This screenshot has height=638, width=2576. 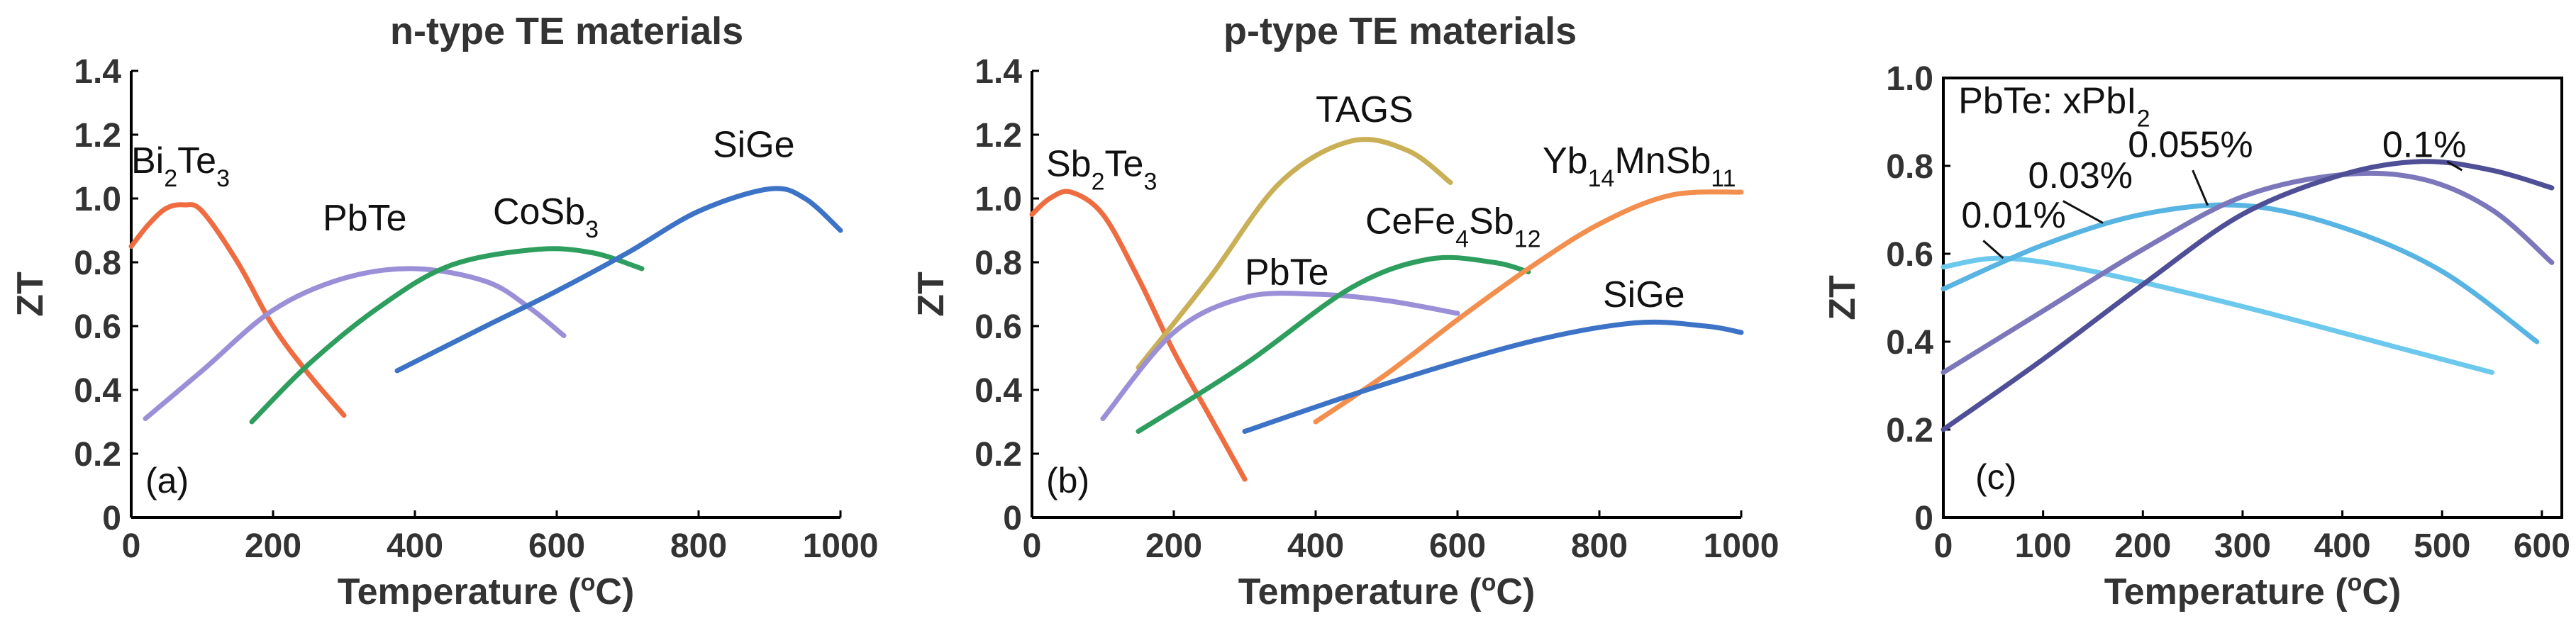 What do you see at coordinates (1995, 477) in the screenshot?
I see `panel-label: (c)` at bounding box center [1995, 477].